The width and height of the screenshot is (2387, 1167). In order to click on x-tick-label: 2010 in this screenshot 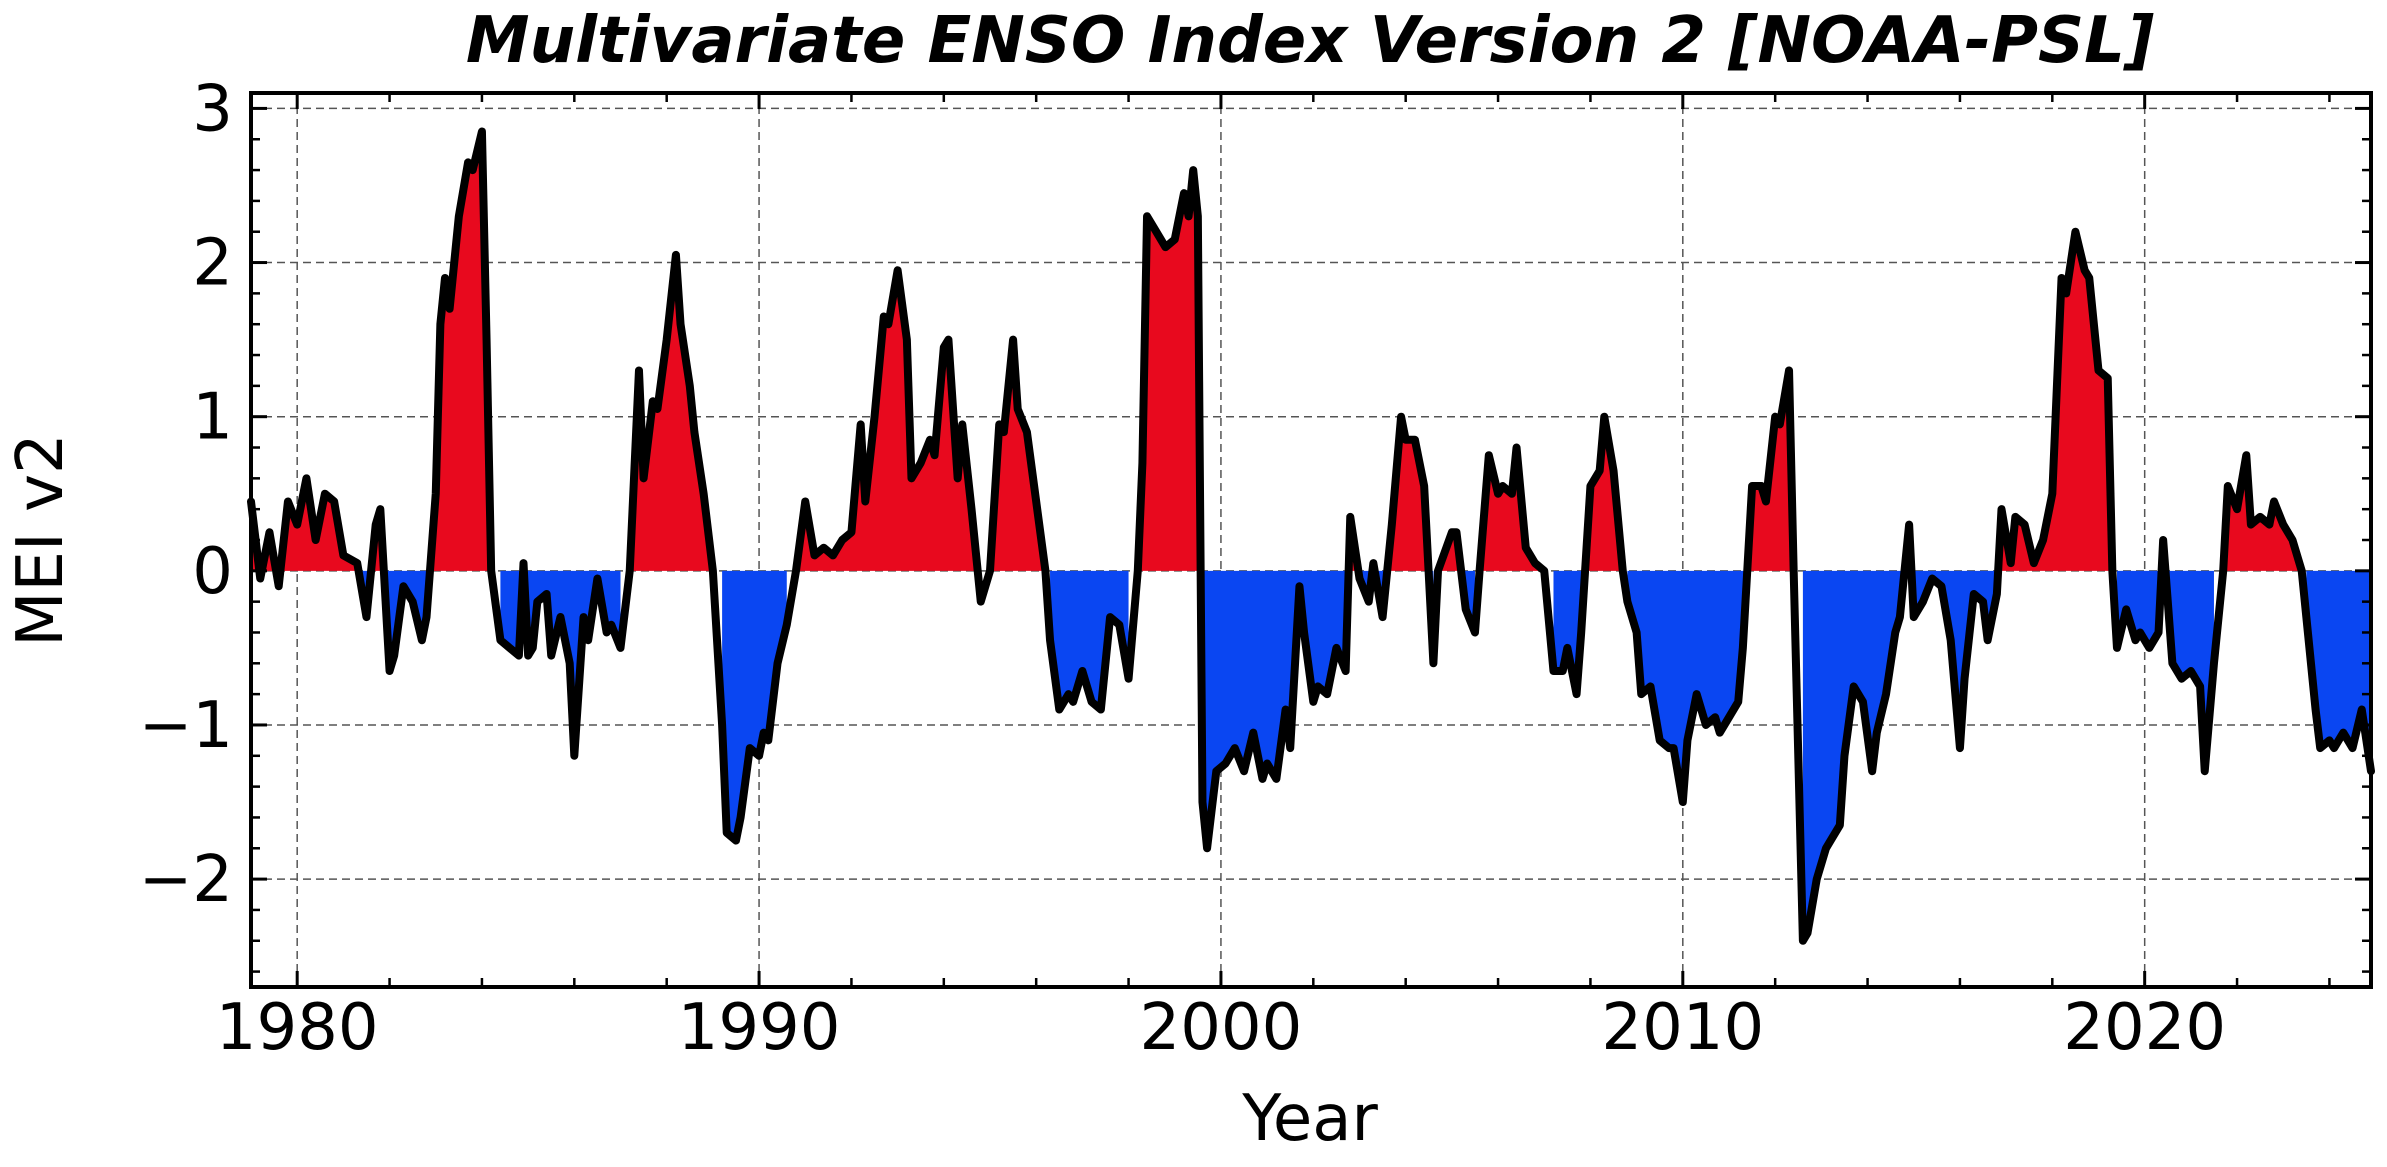, I will do `click(1682, 1028)`.